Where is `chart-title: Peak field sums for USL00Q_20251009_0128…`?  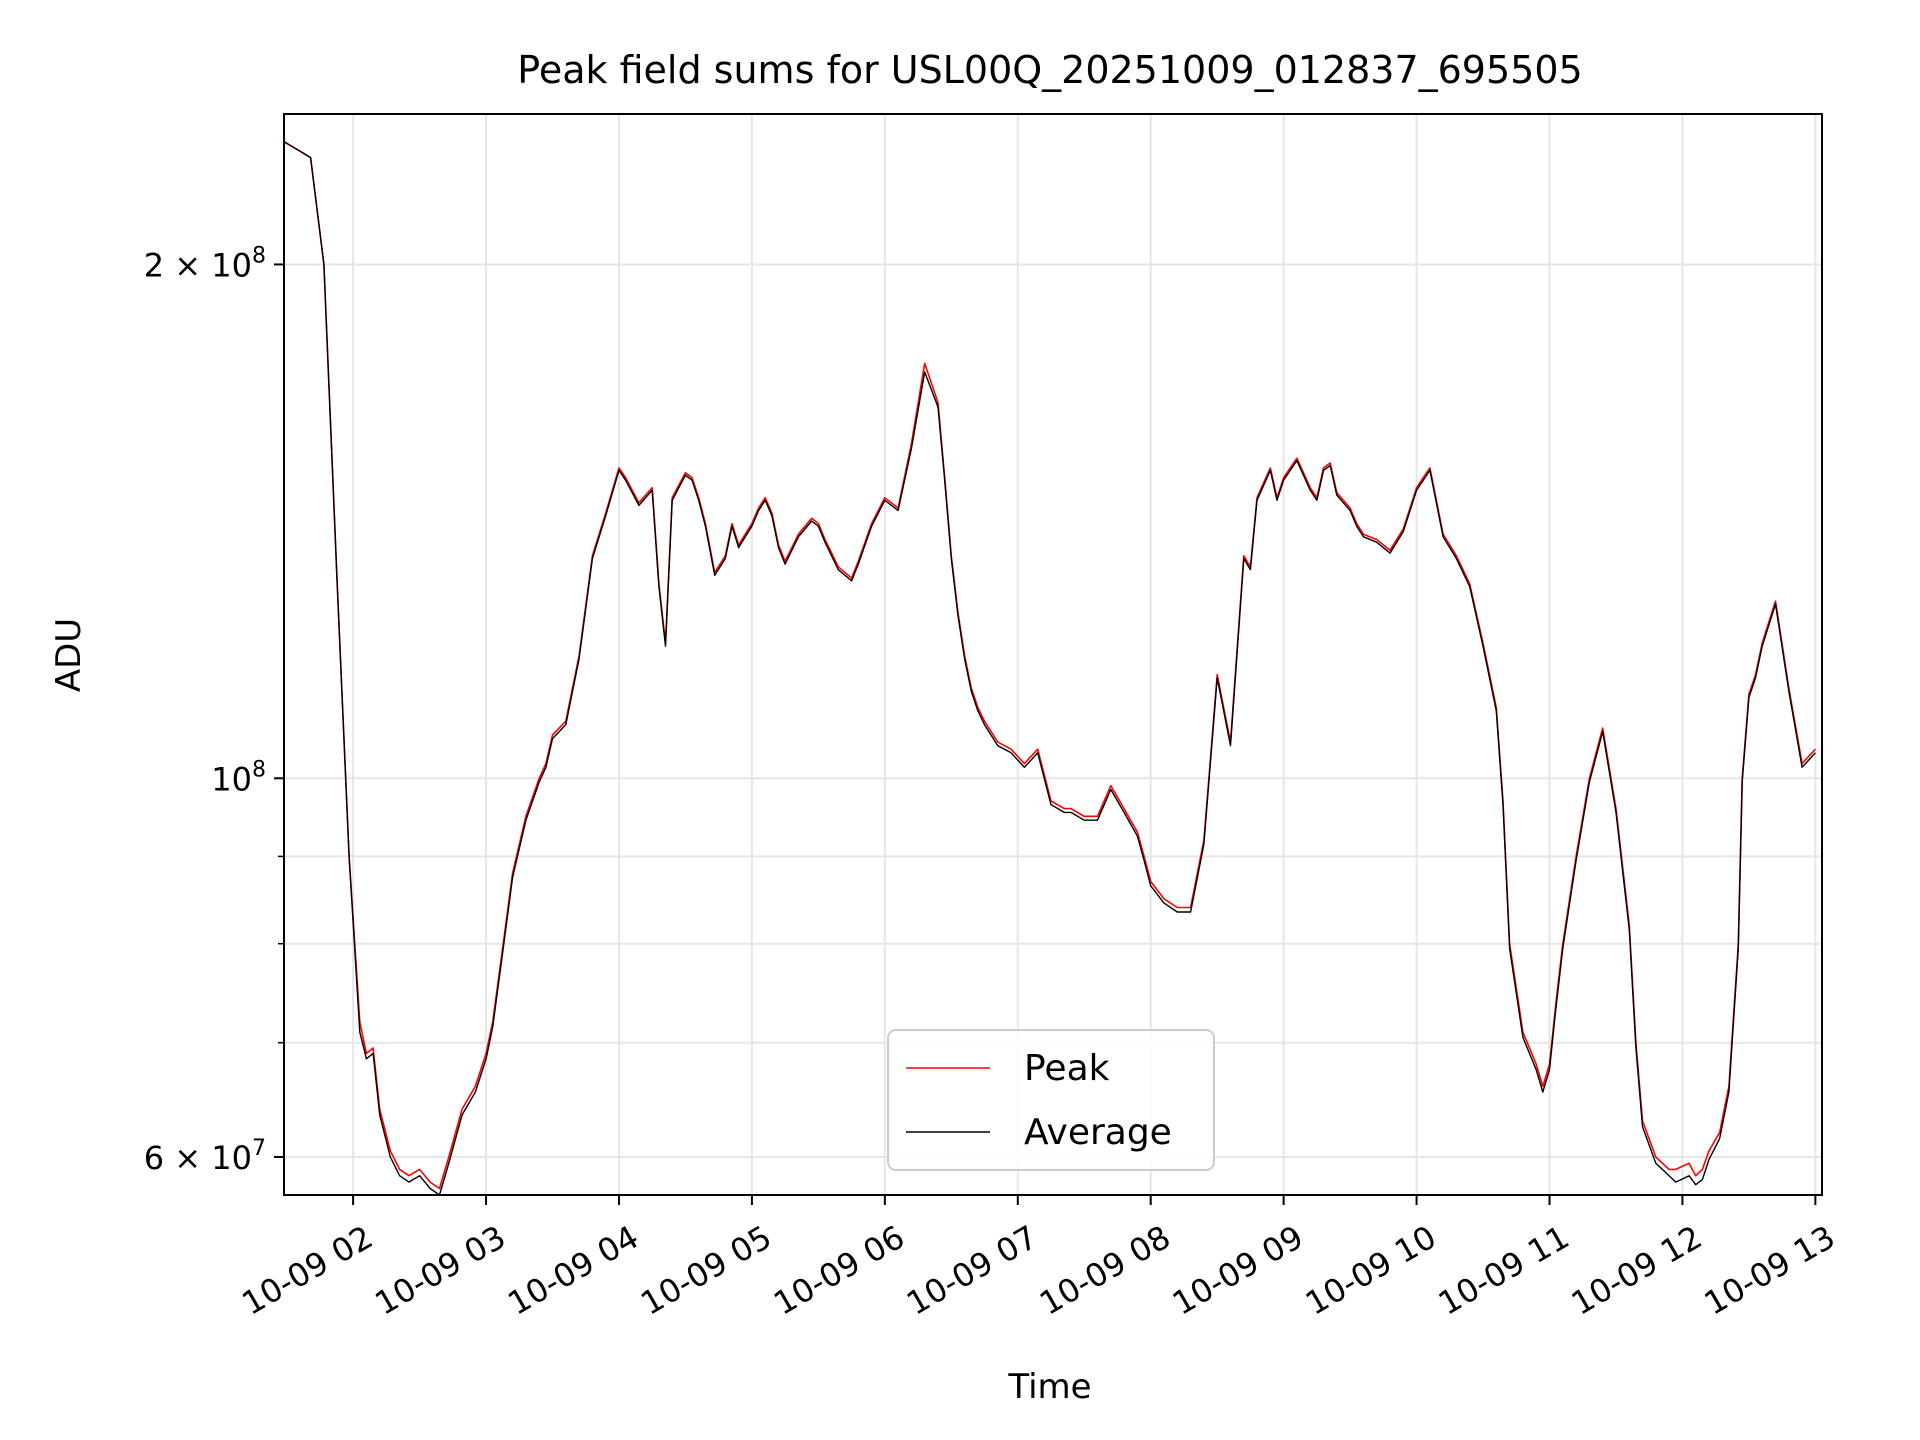
chart-title: Peak field sums for USL00Q_20251009_0128… is located at coordinates (1049, 70).